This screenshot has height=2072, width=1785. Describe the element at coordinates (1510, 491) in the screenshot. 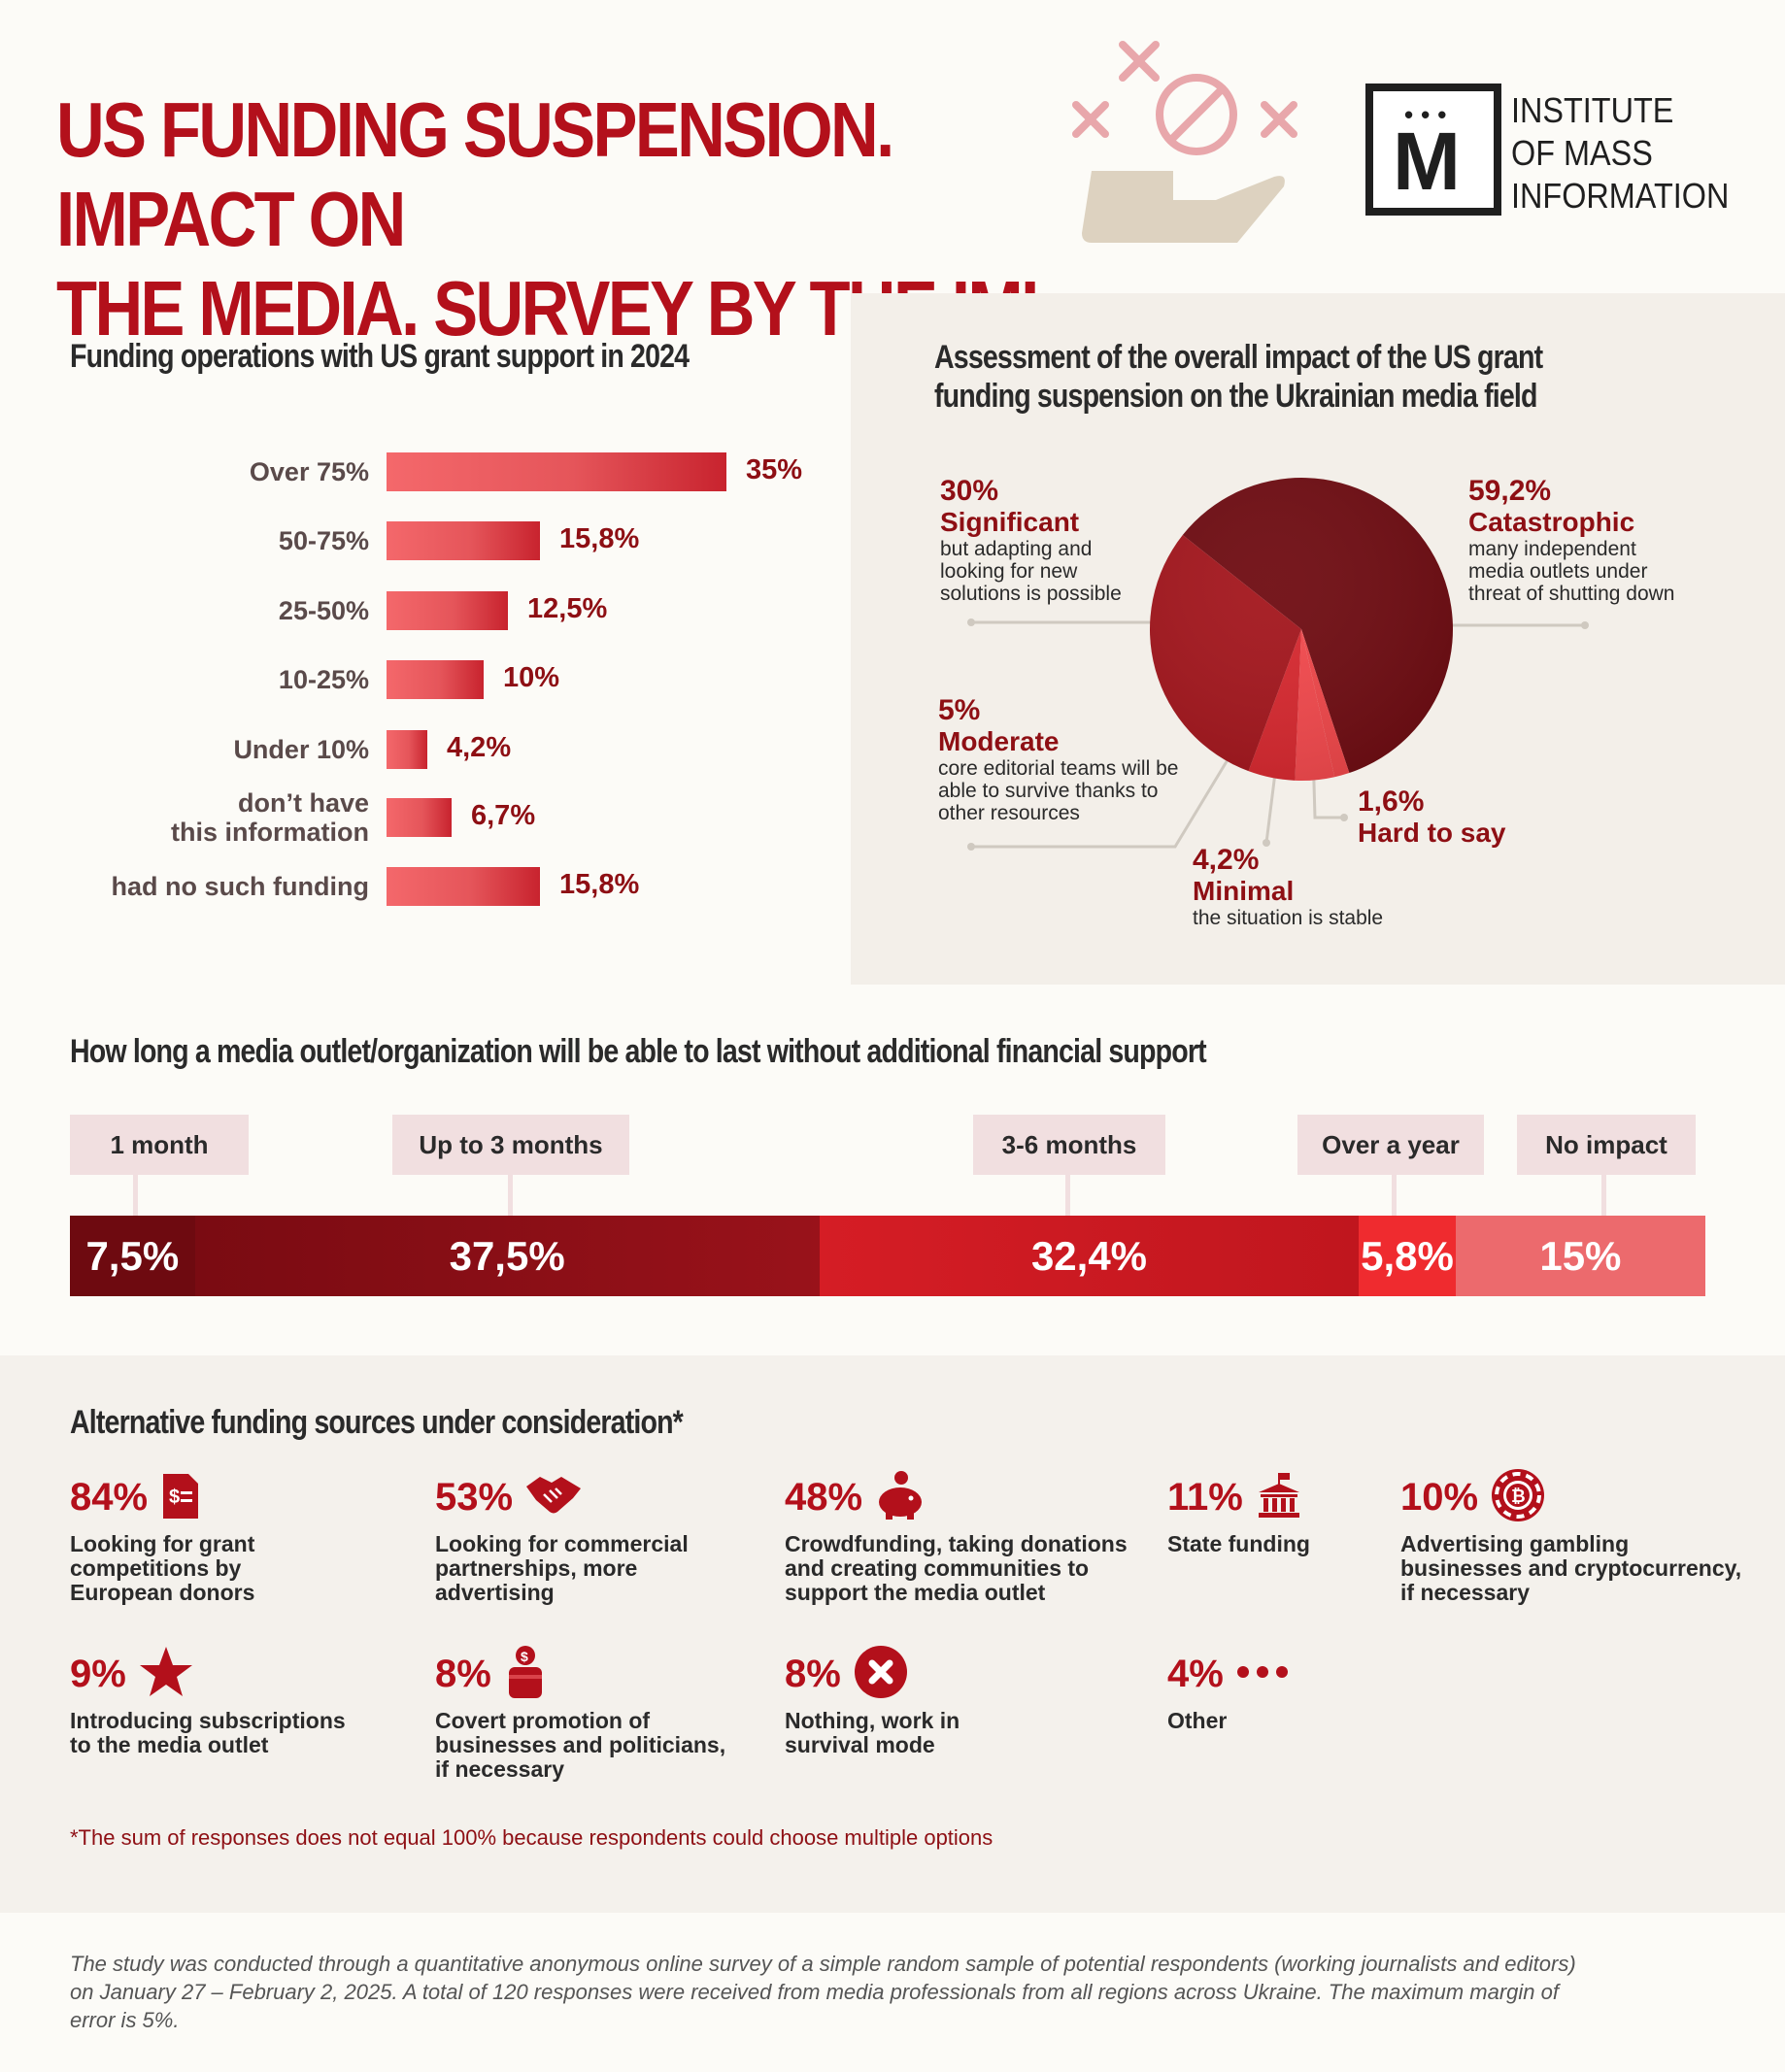

I see `pie-value-catastrophic: 59,2%` at that location.